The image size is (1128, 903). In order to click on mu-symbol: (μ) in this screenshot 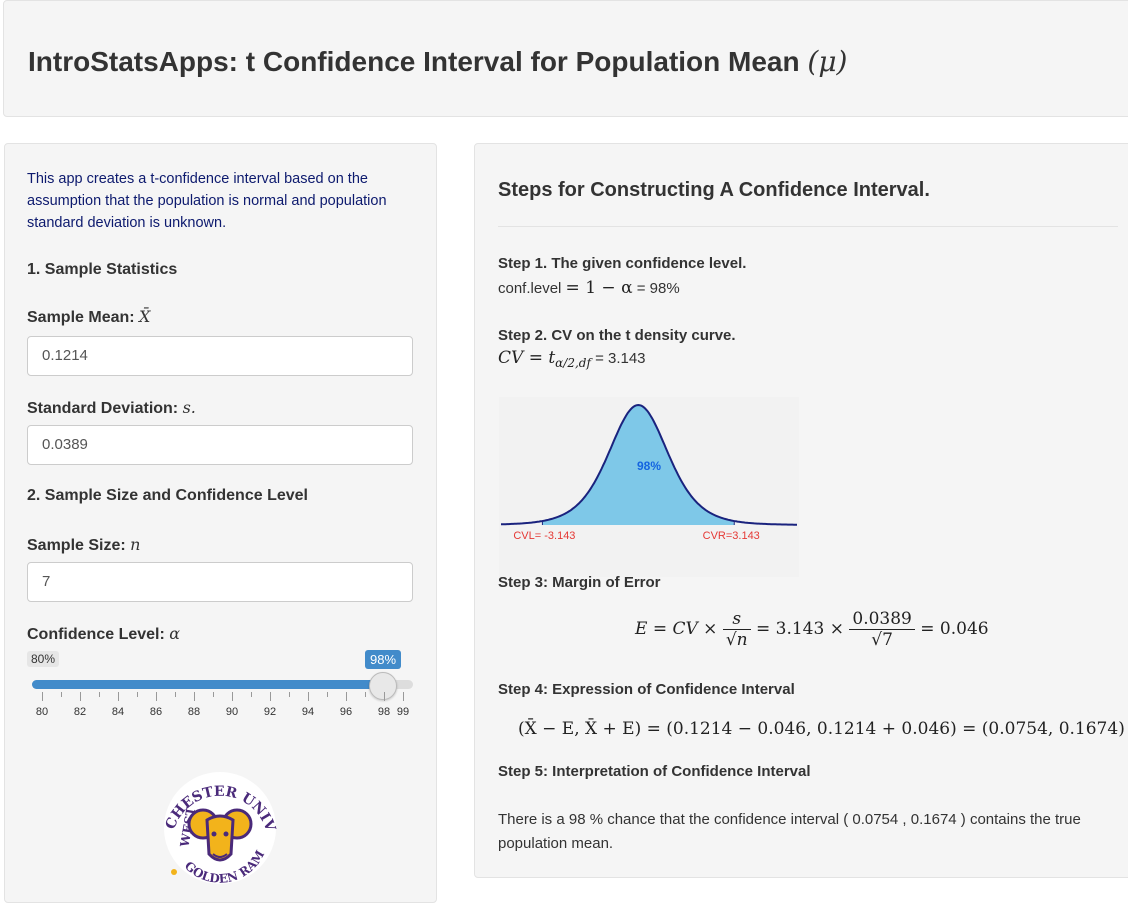, I will do `click(827, 61)`.